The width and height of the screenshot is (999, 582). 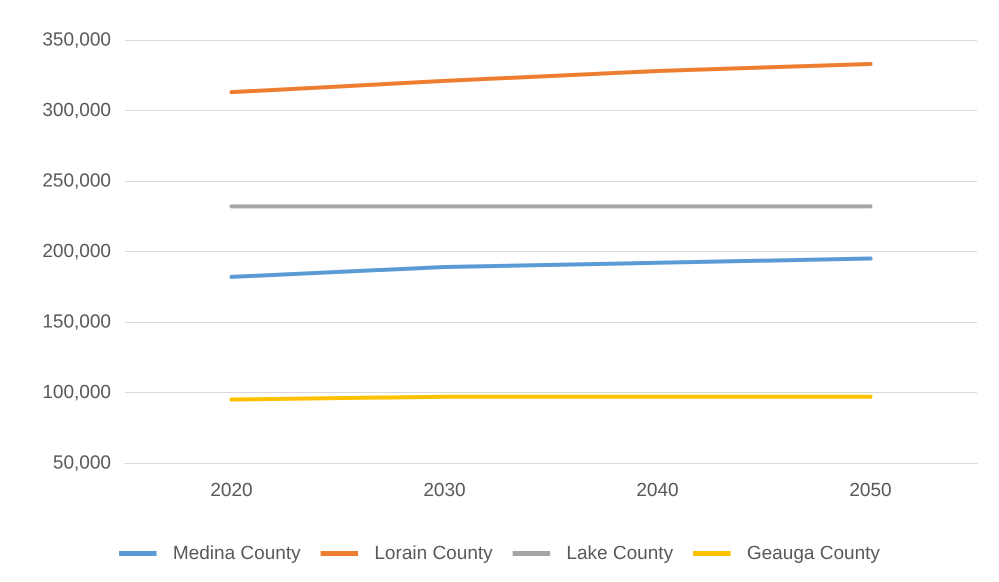 What do you see at coordinates (231, 490) in the screenshot?
I see `x-tick-label: 2020` at bounding box center [231, 490].